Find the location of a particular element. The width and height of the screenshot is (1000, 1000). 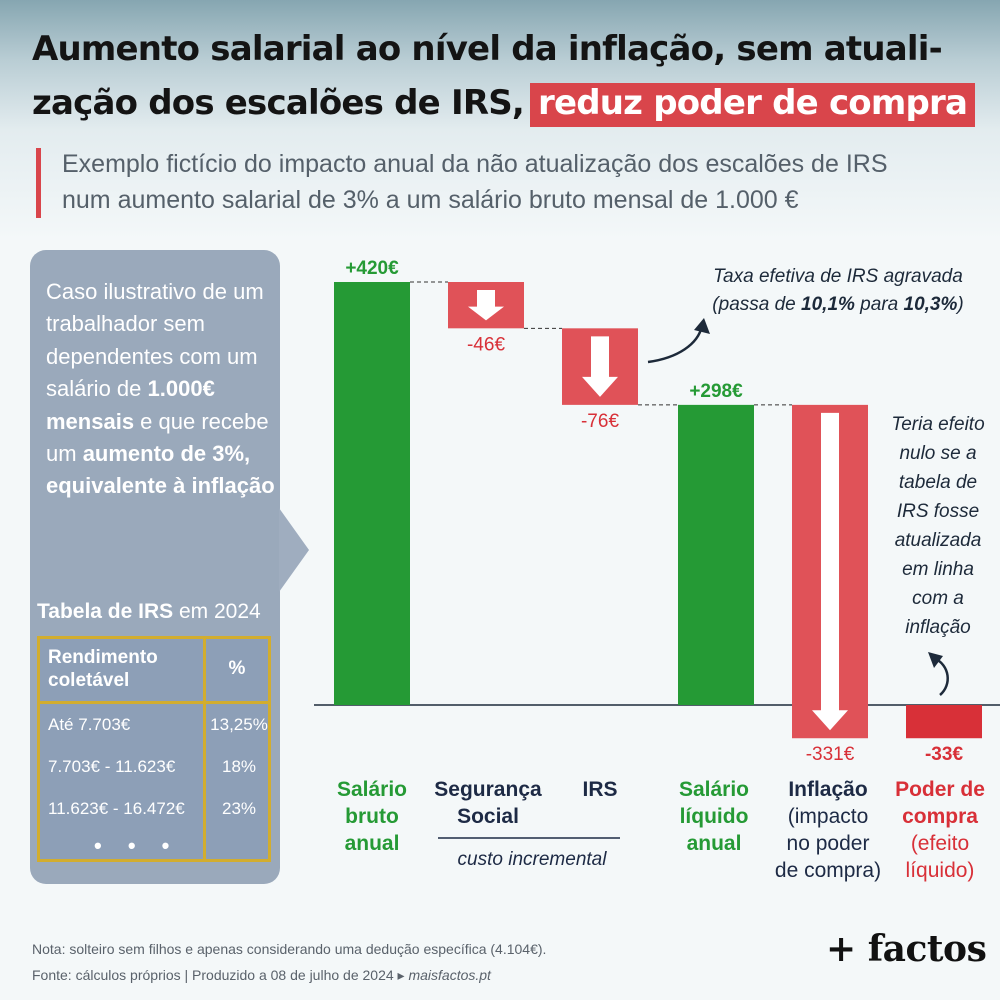

table-cell-rate: 23% is located at coordinates (239, 808).